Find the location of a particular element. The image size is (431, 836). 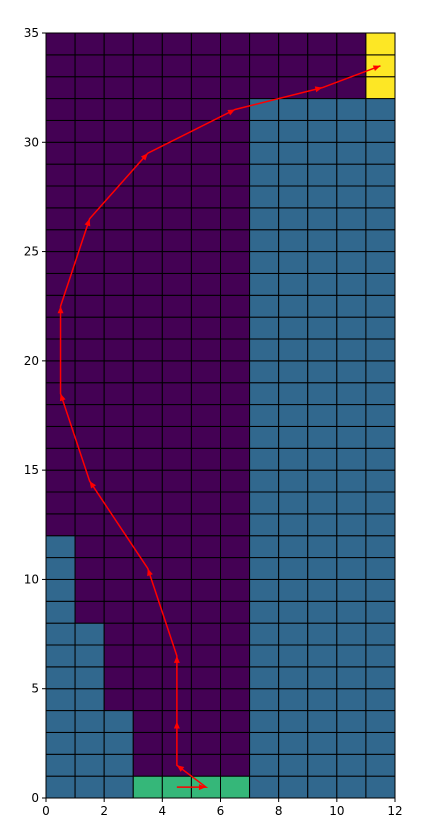

y-tick-label: 10 is located at coordinates (31, 579).